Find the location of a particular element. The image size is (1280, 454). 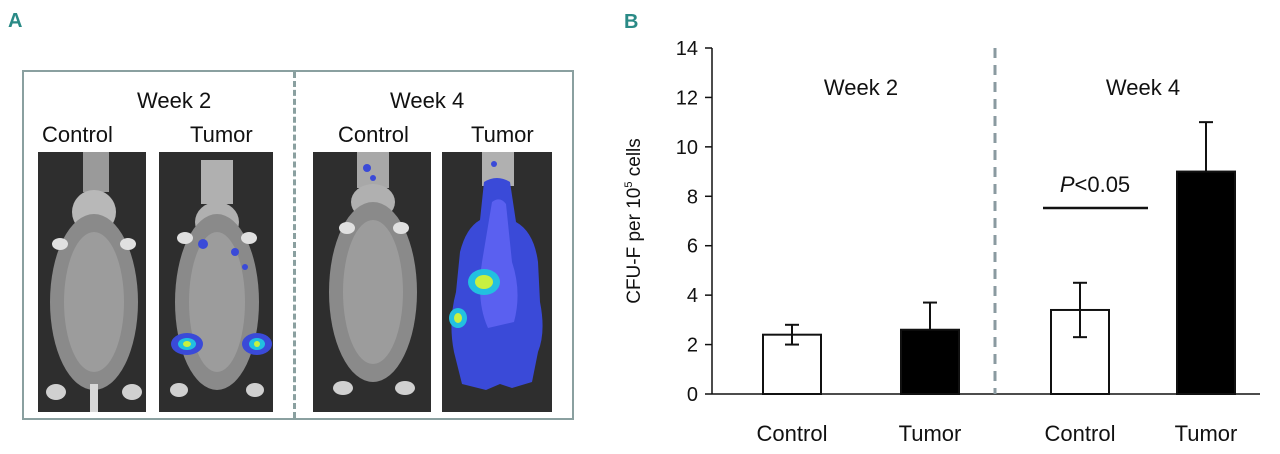

control-label-week2: Control is located at coordinates (77, 134).